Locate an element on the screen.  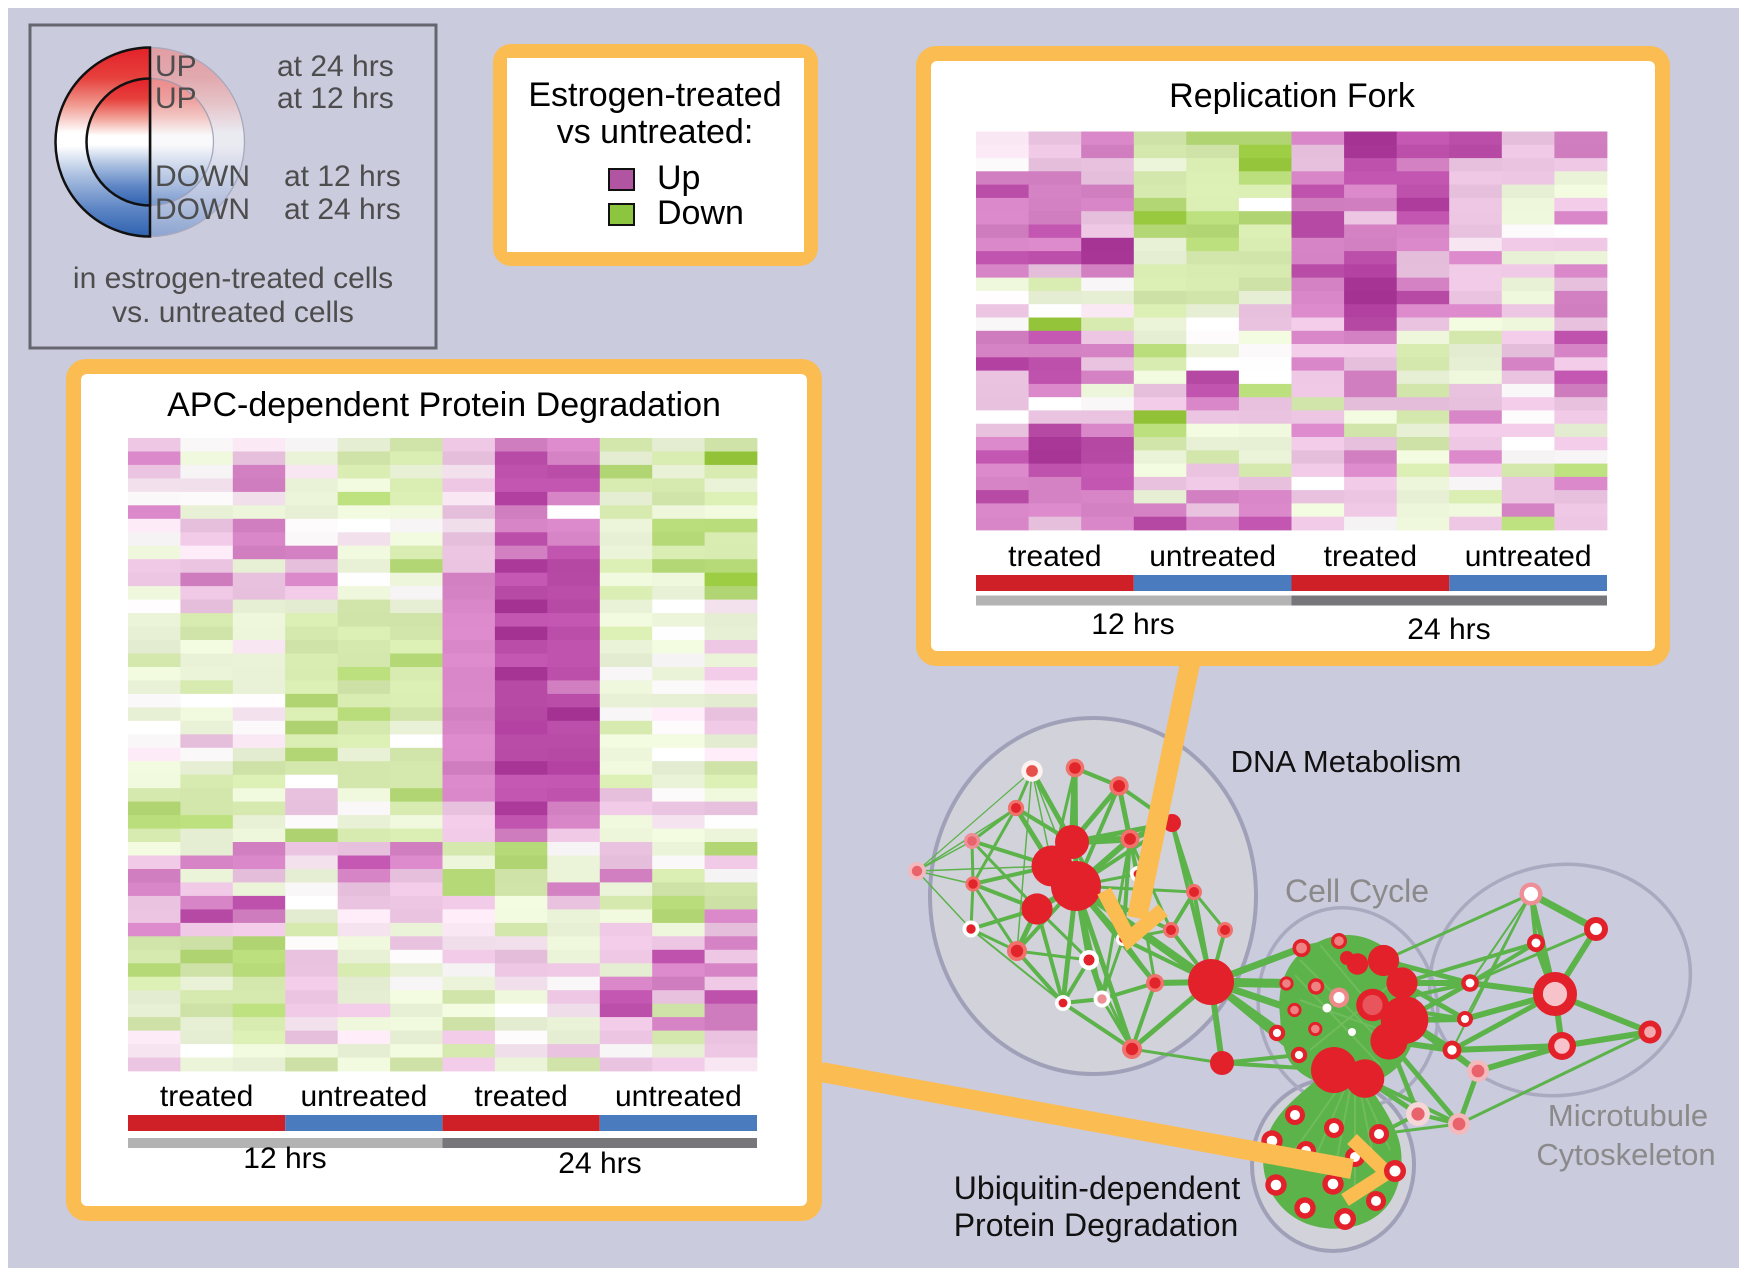
svg-text:APC-dependent Protein Degradat: APC-dependent Protein Degradation is located at coordinates (444, 405).